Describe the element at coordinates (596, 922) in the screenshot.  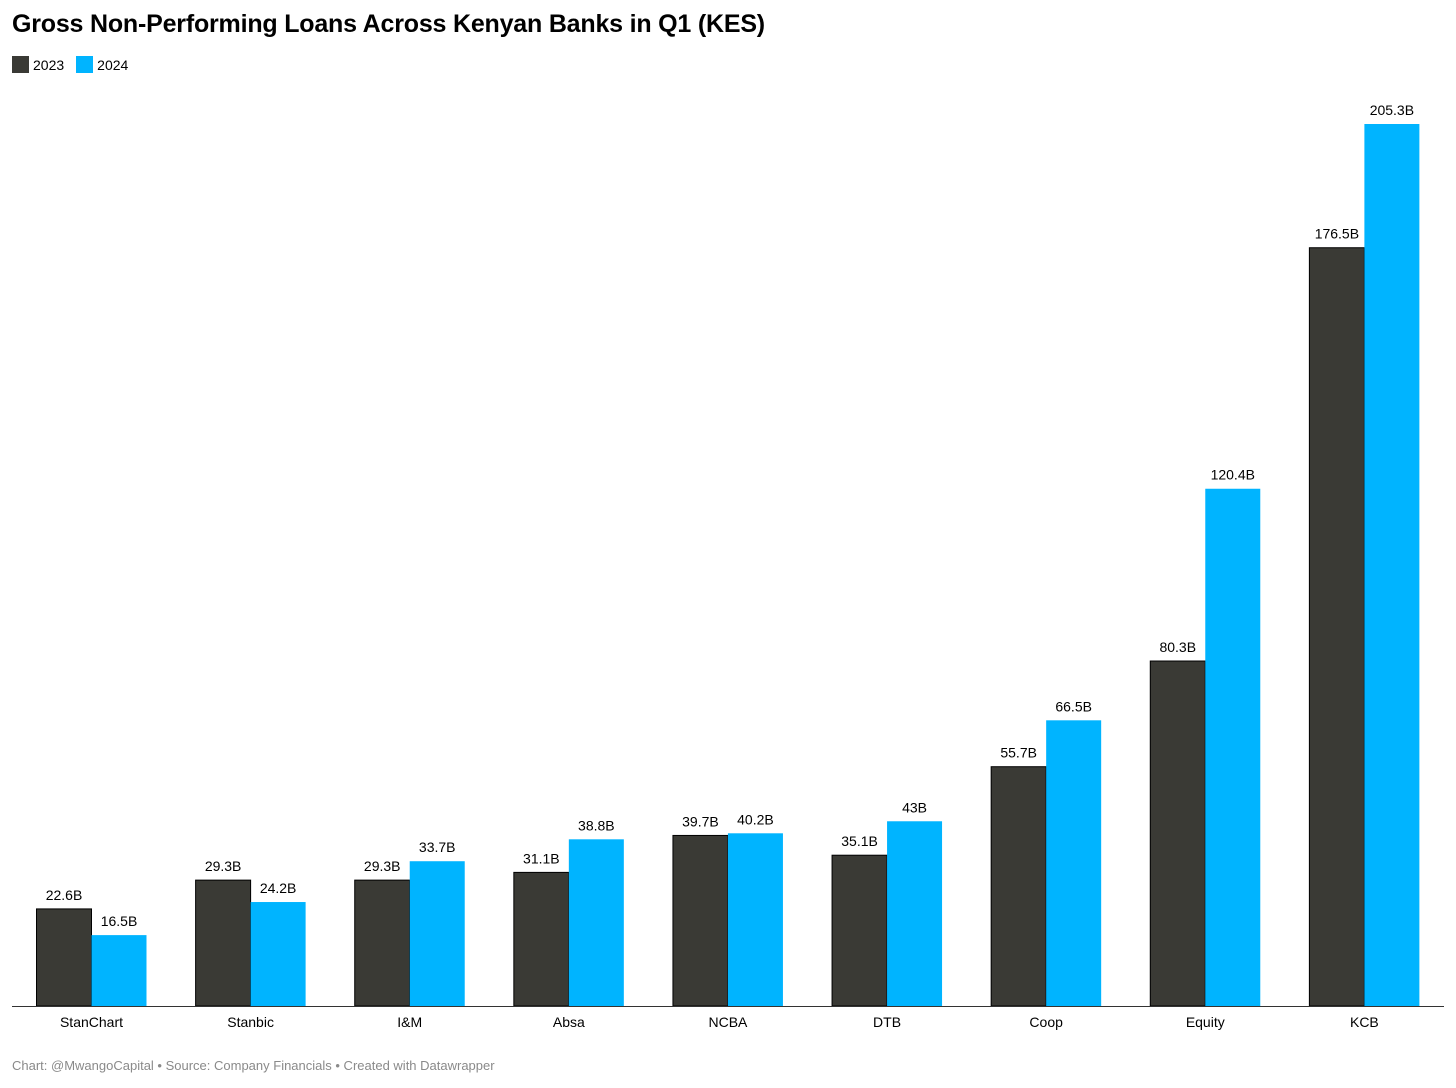
I see `bar-absa-2024` at that location.